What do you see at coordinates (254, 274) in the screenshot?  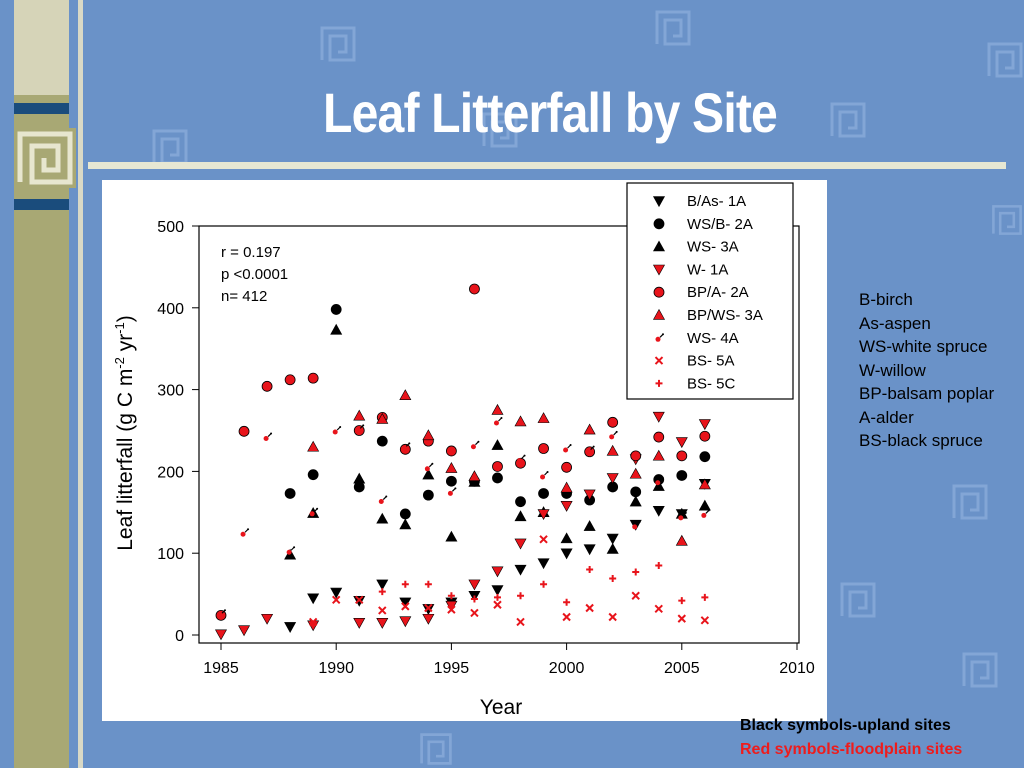 I see `stat-p: p <0.0001` at bounding box center [254, 274].